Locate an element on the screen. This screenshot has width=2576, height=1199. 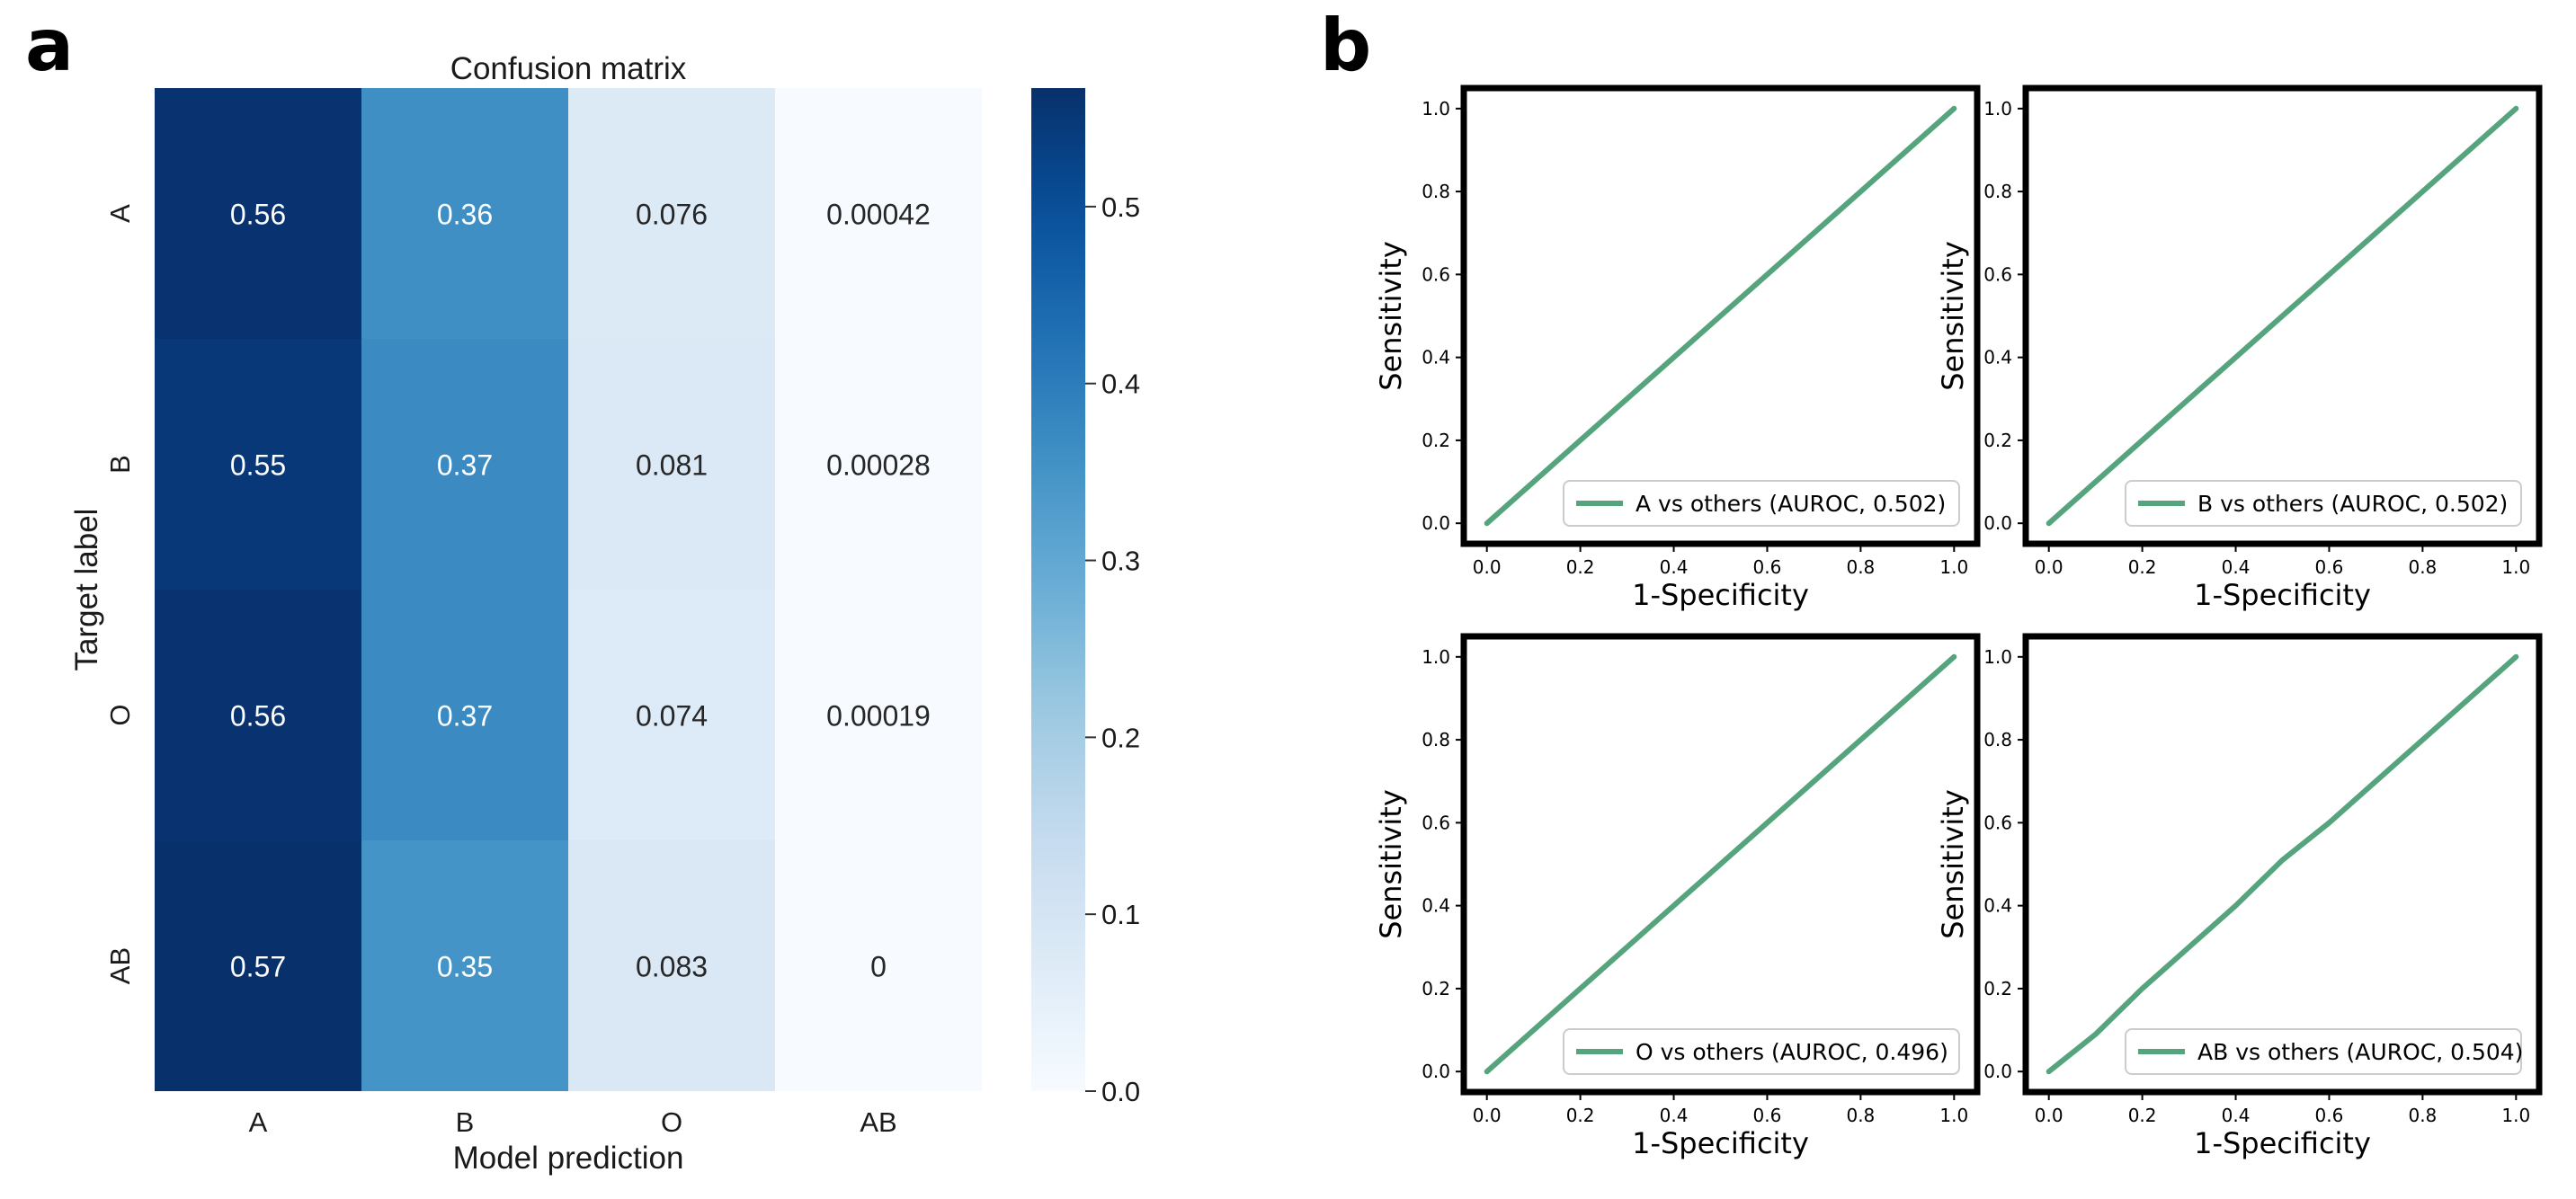
heatmap-cell-label: 0.56 is located at coordinates (258, 716).